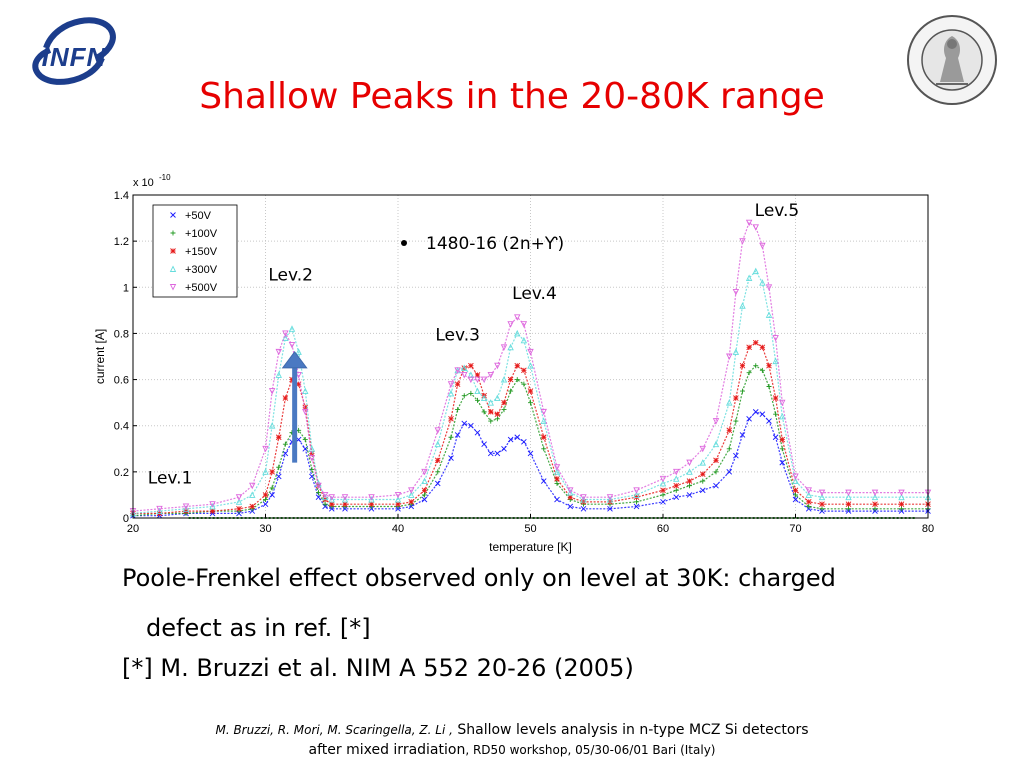  What do you see at coordinates (121, 334) in the screenshot?
I see `y-tick-label: 0.8` at bounding box center [121, 334].